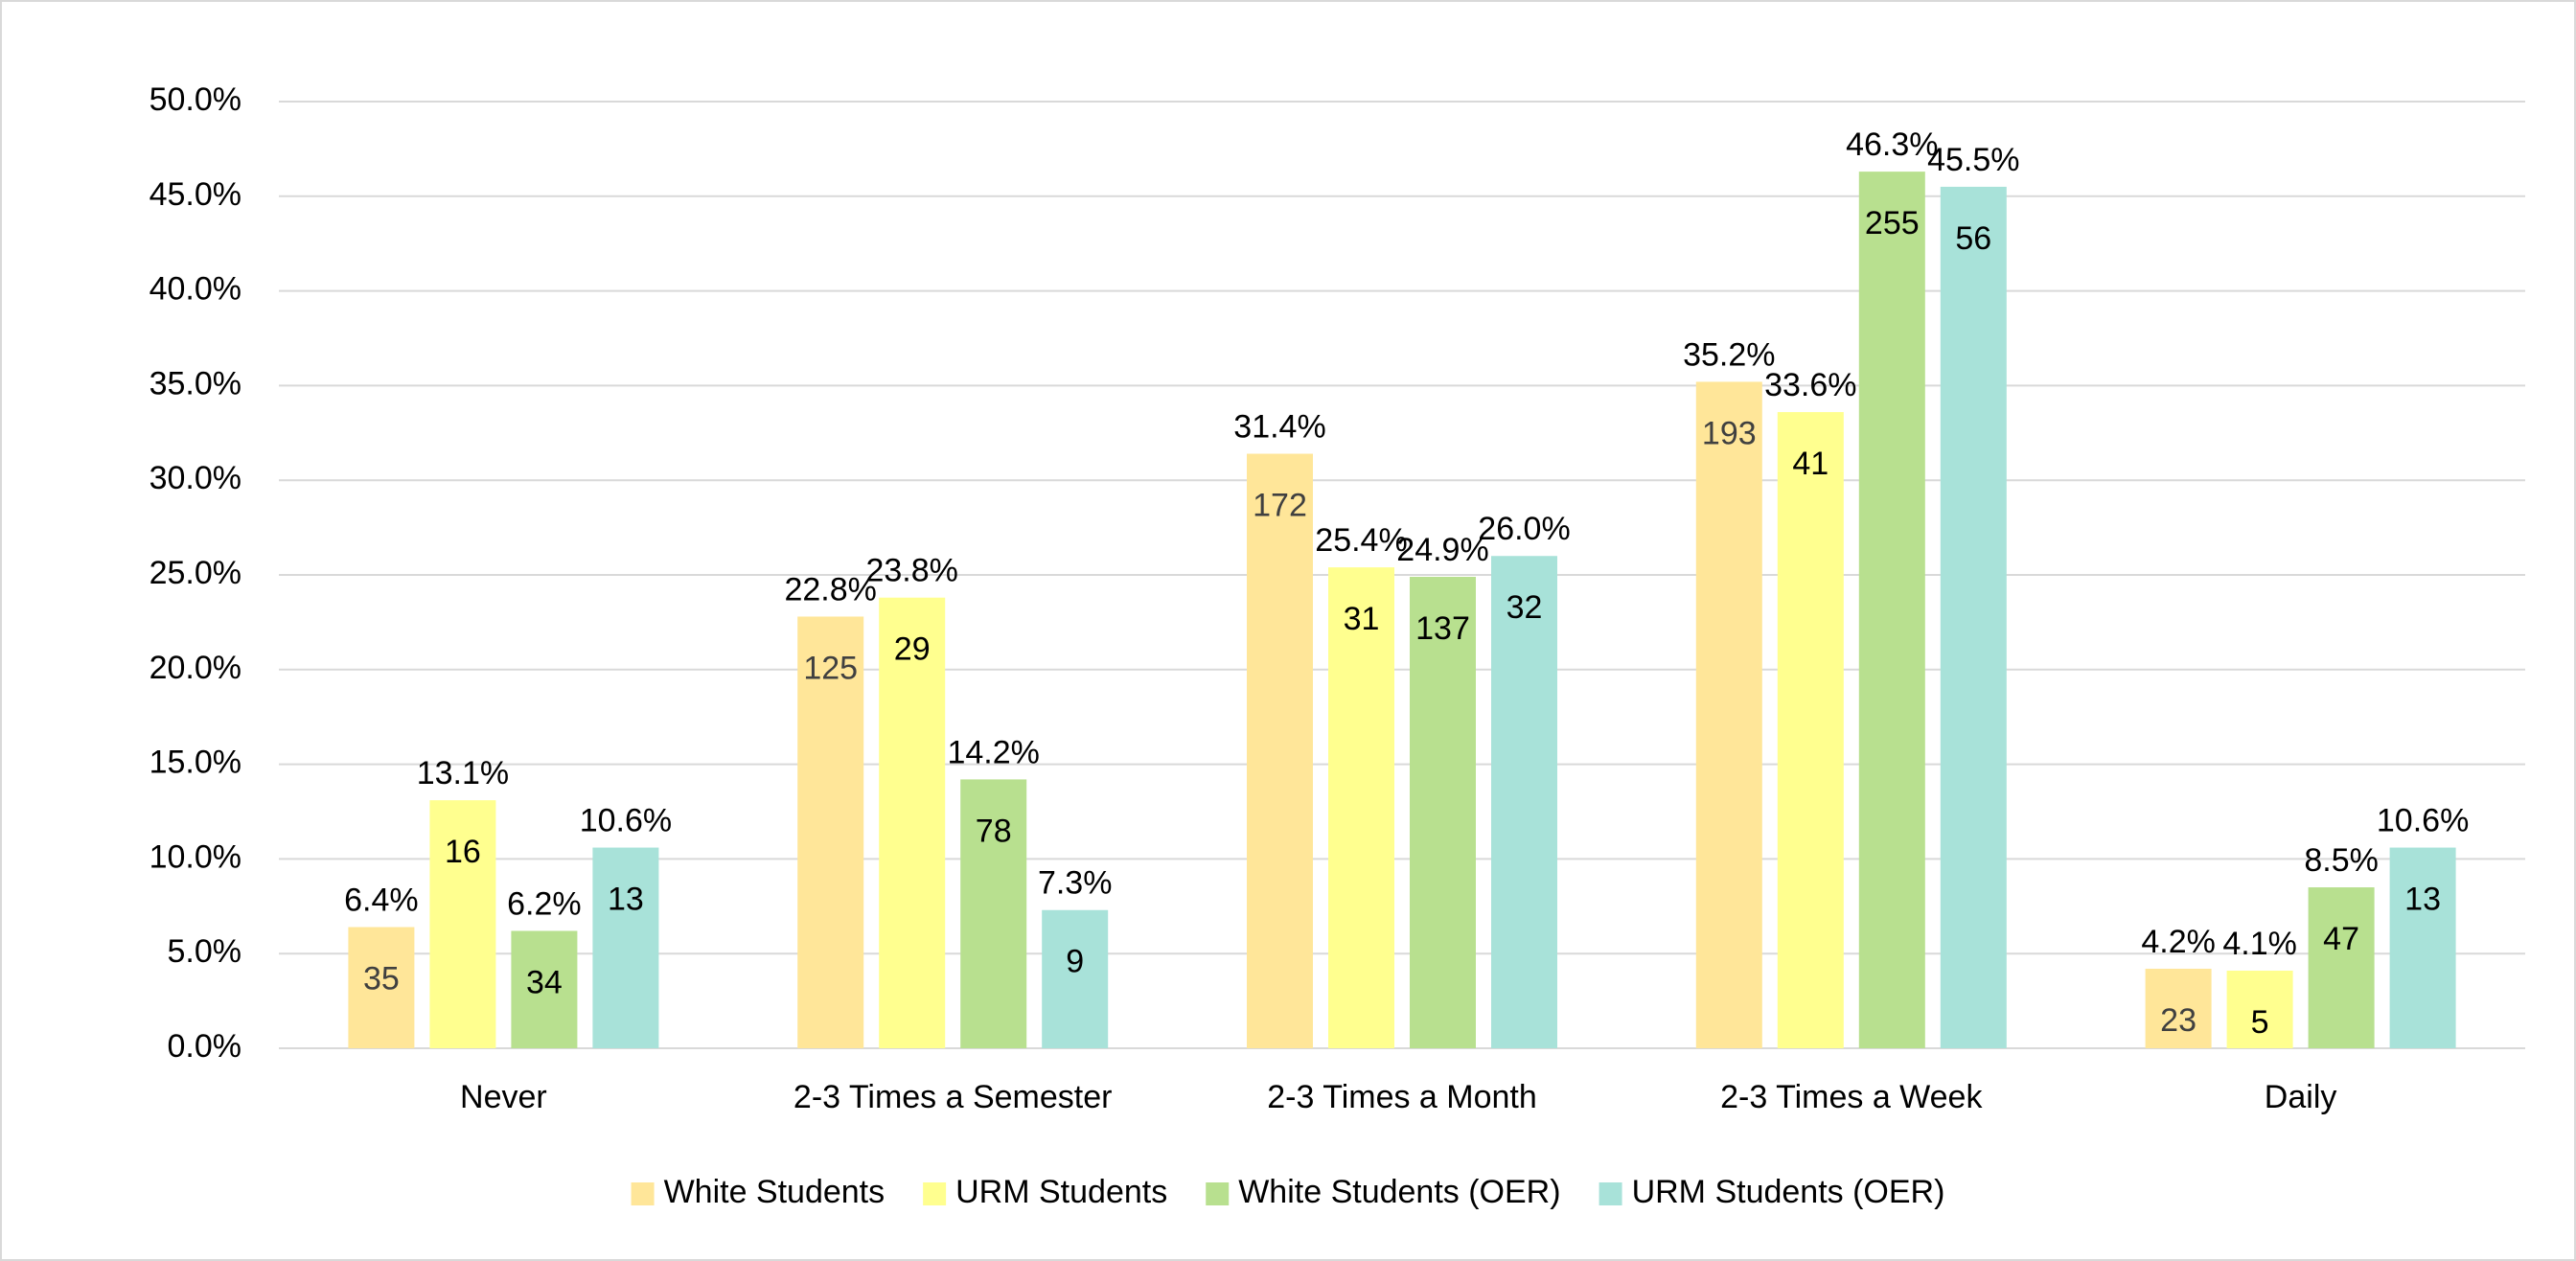 This screenshot has width=2576, height=1261. I want to click on value-label: 46.3%, so click(1892, 144).